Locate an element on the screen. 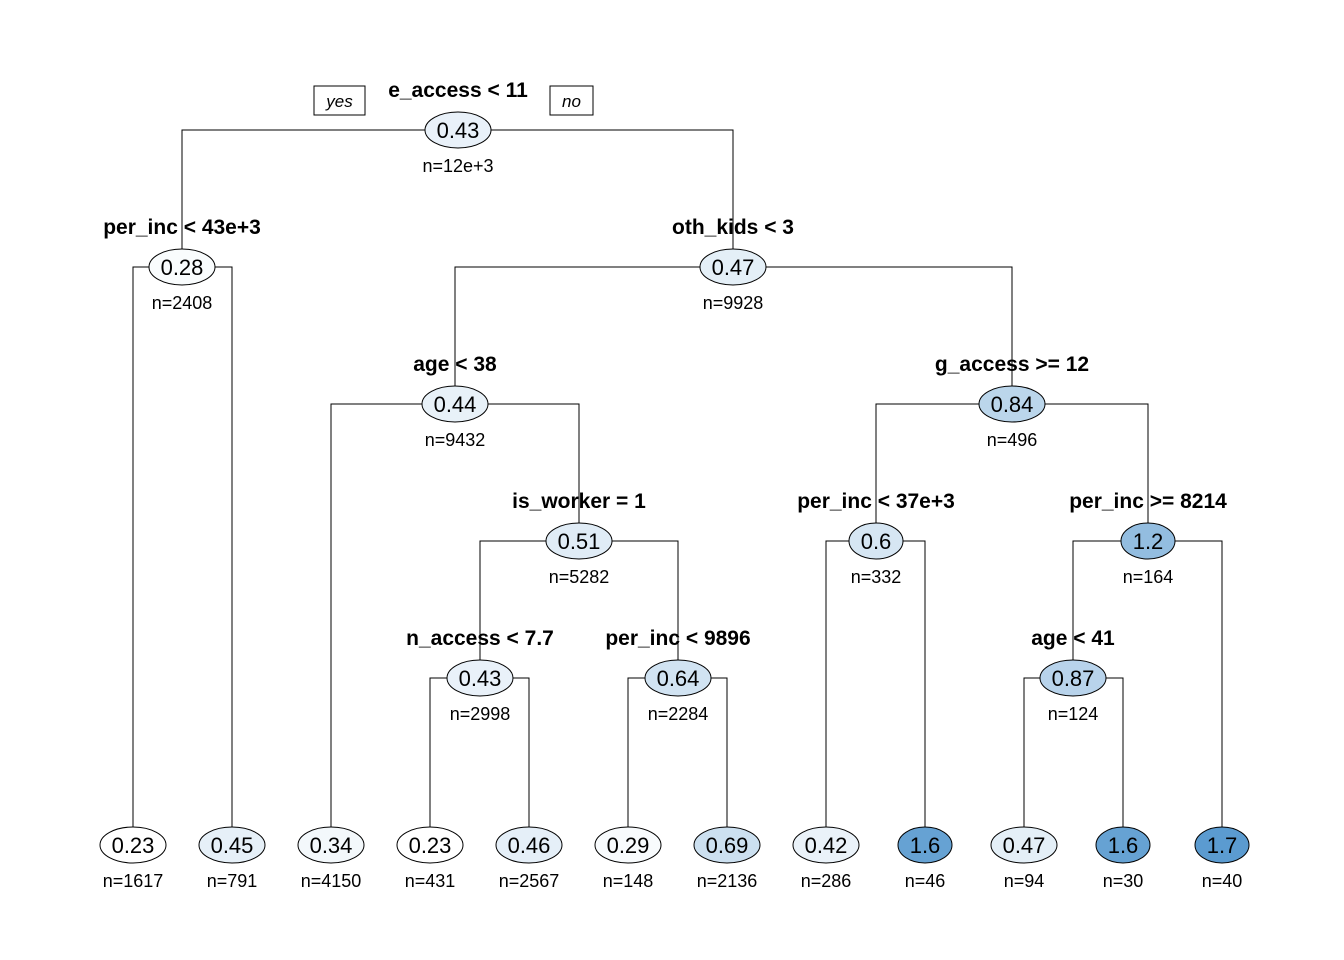 The image size is (1344, 960). no-label-box is located at coordinates (571, 100).